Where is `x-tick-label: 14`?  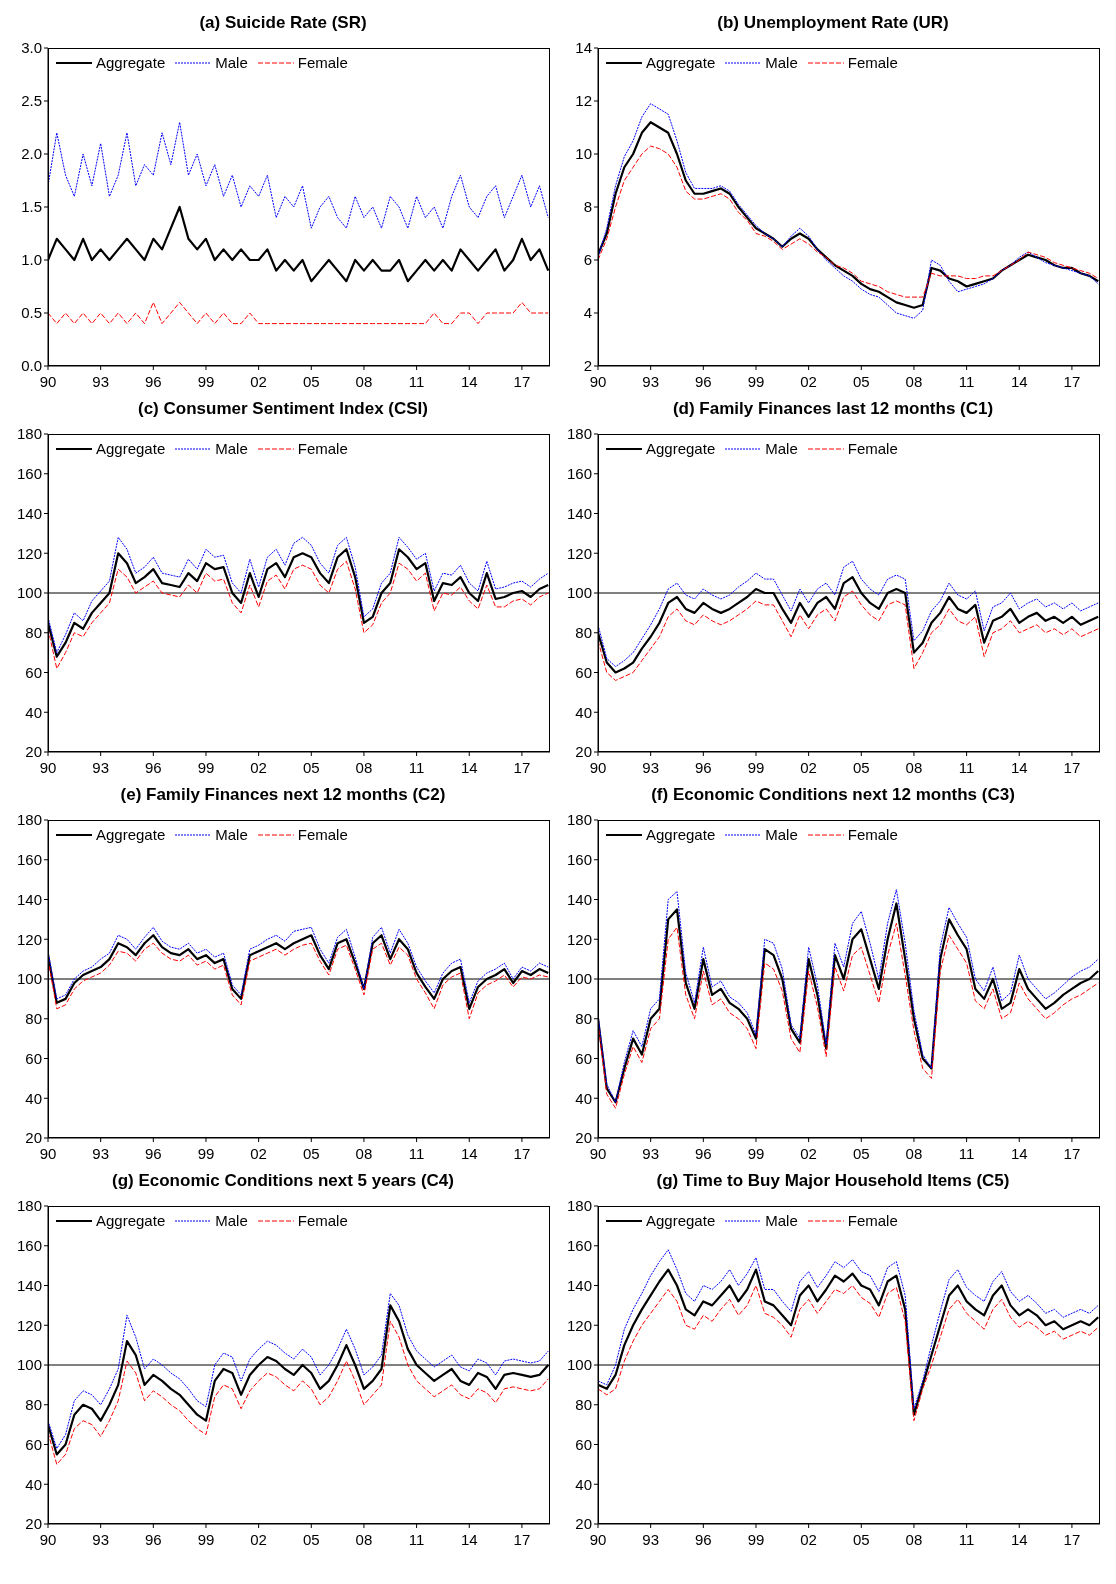
x-tick-label: 14 is located at coordinates (469, 1153).